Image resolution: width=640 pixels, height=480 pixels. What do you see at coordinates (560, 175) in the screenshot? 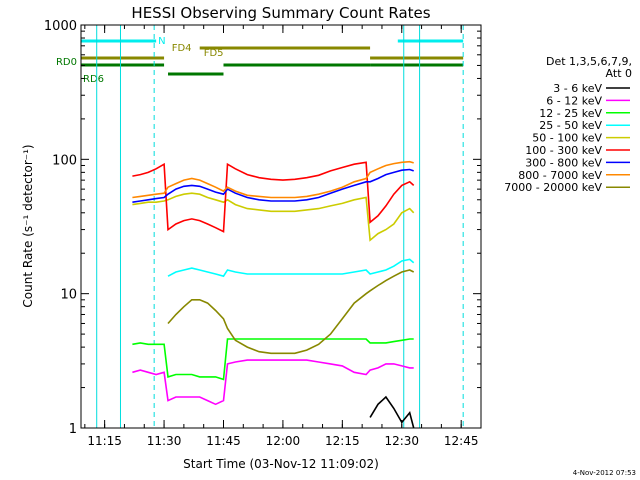
I see `legend-label: 800 - 7000 keV` at bounding box center [560, 175].